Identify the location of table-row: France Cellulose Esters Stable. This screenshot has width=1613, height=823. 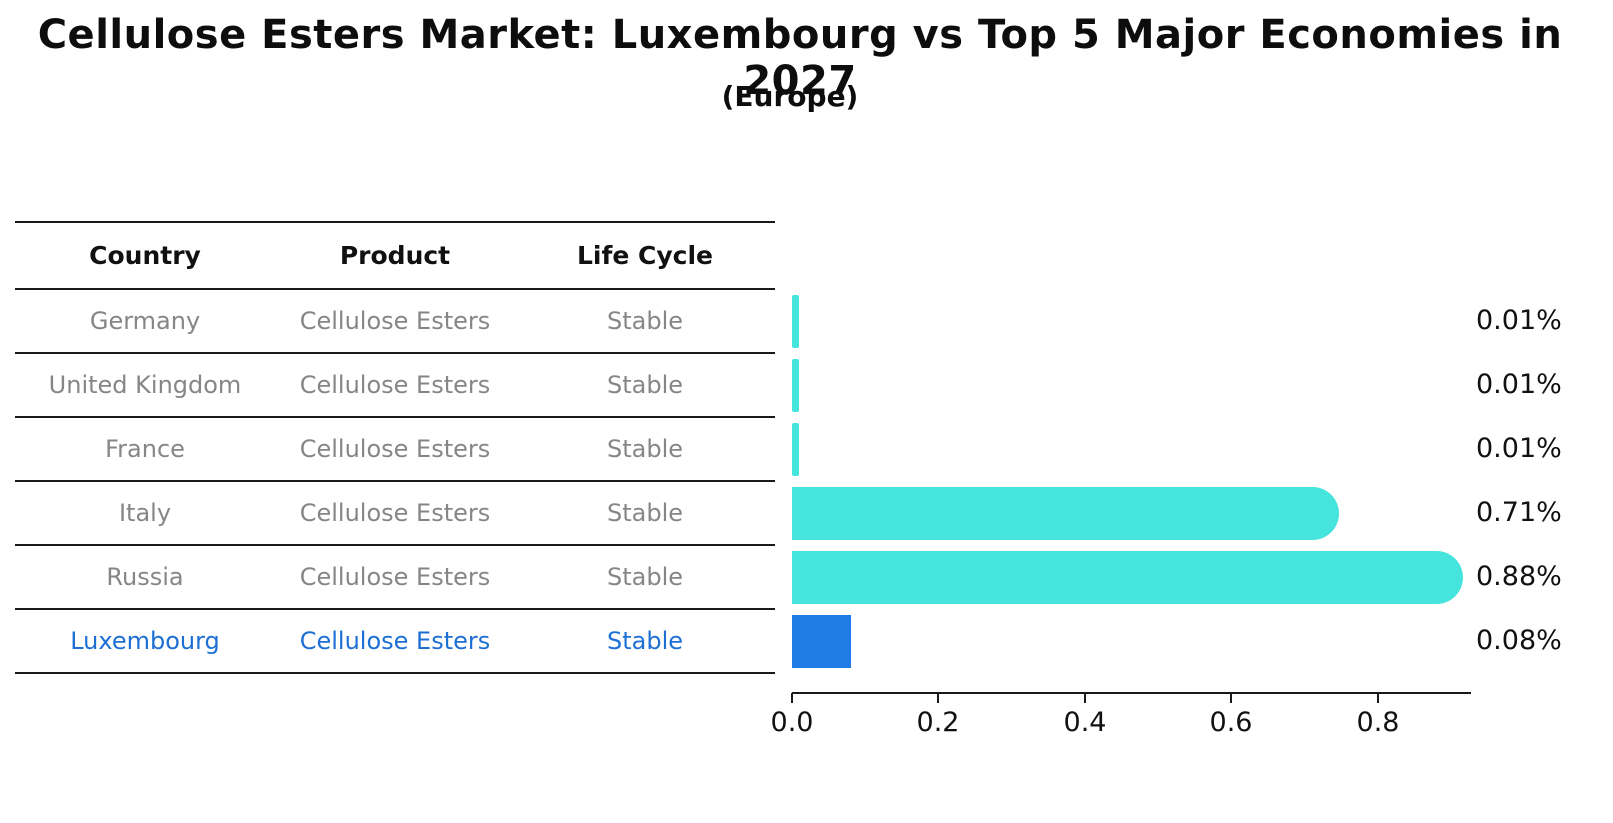
(395, 449).